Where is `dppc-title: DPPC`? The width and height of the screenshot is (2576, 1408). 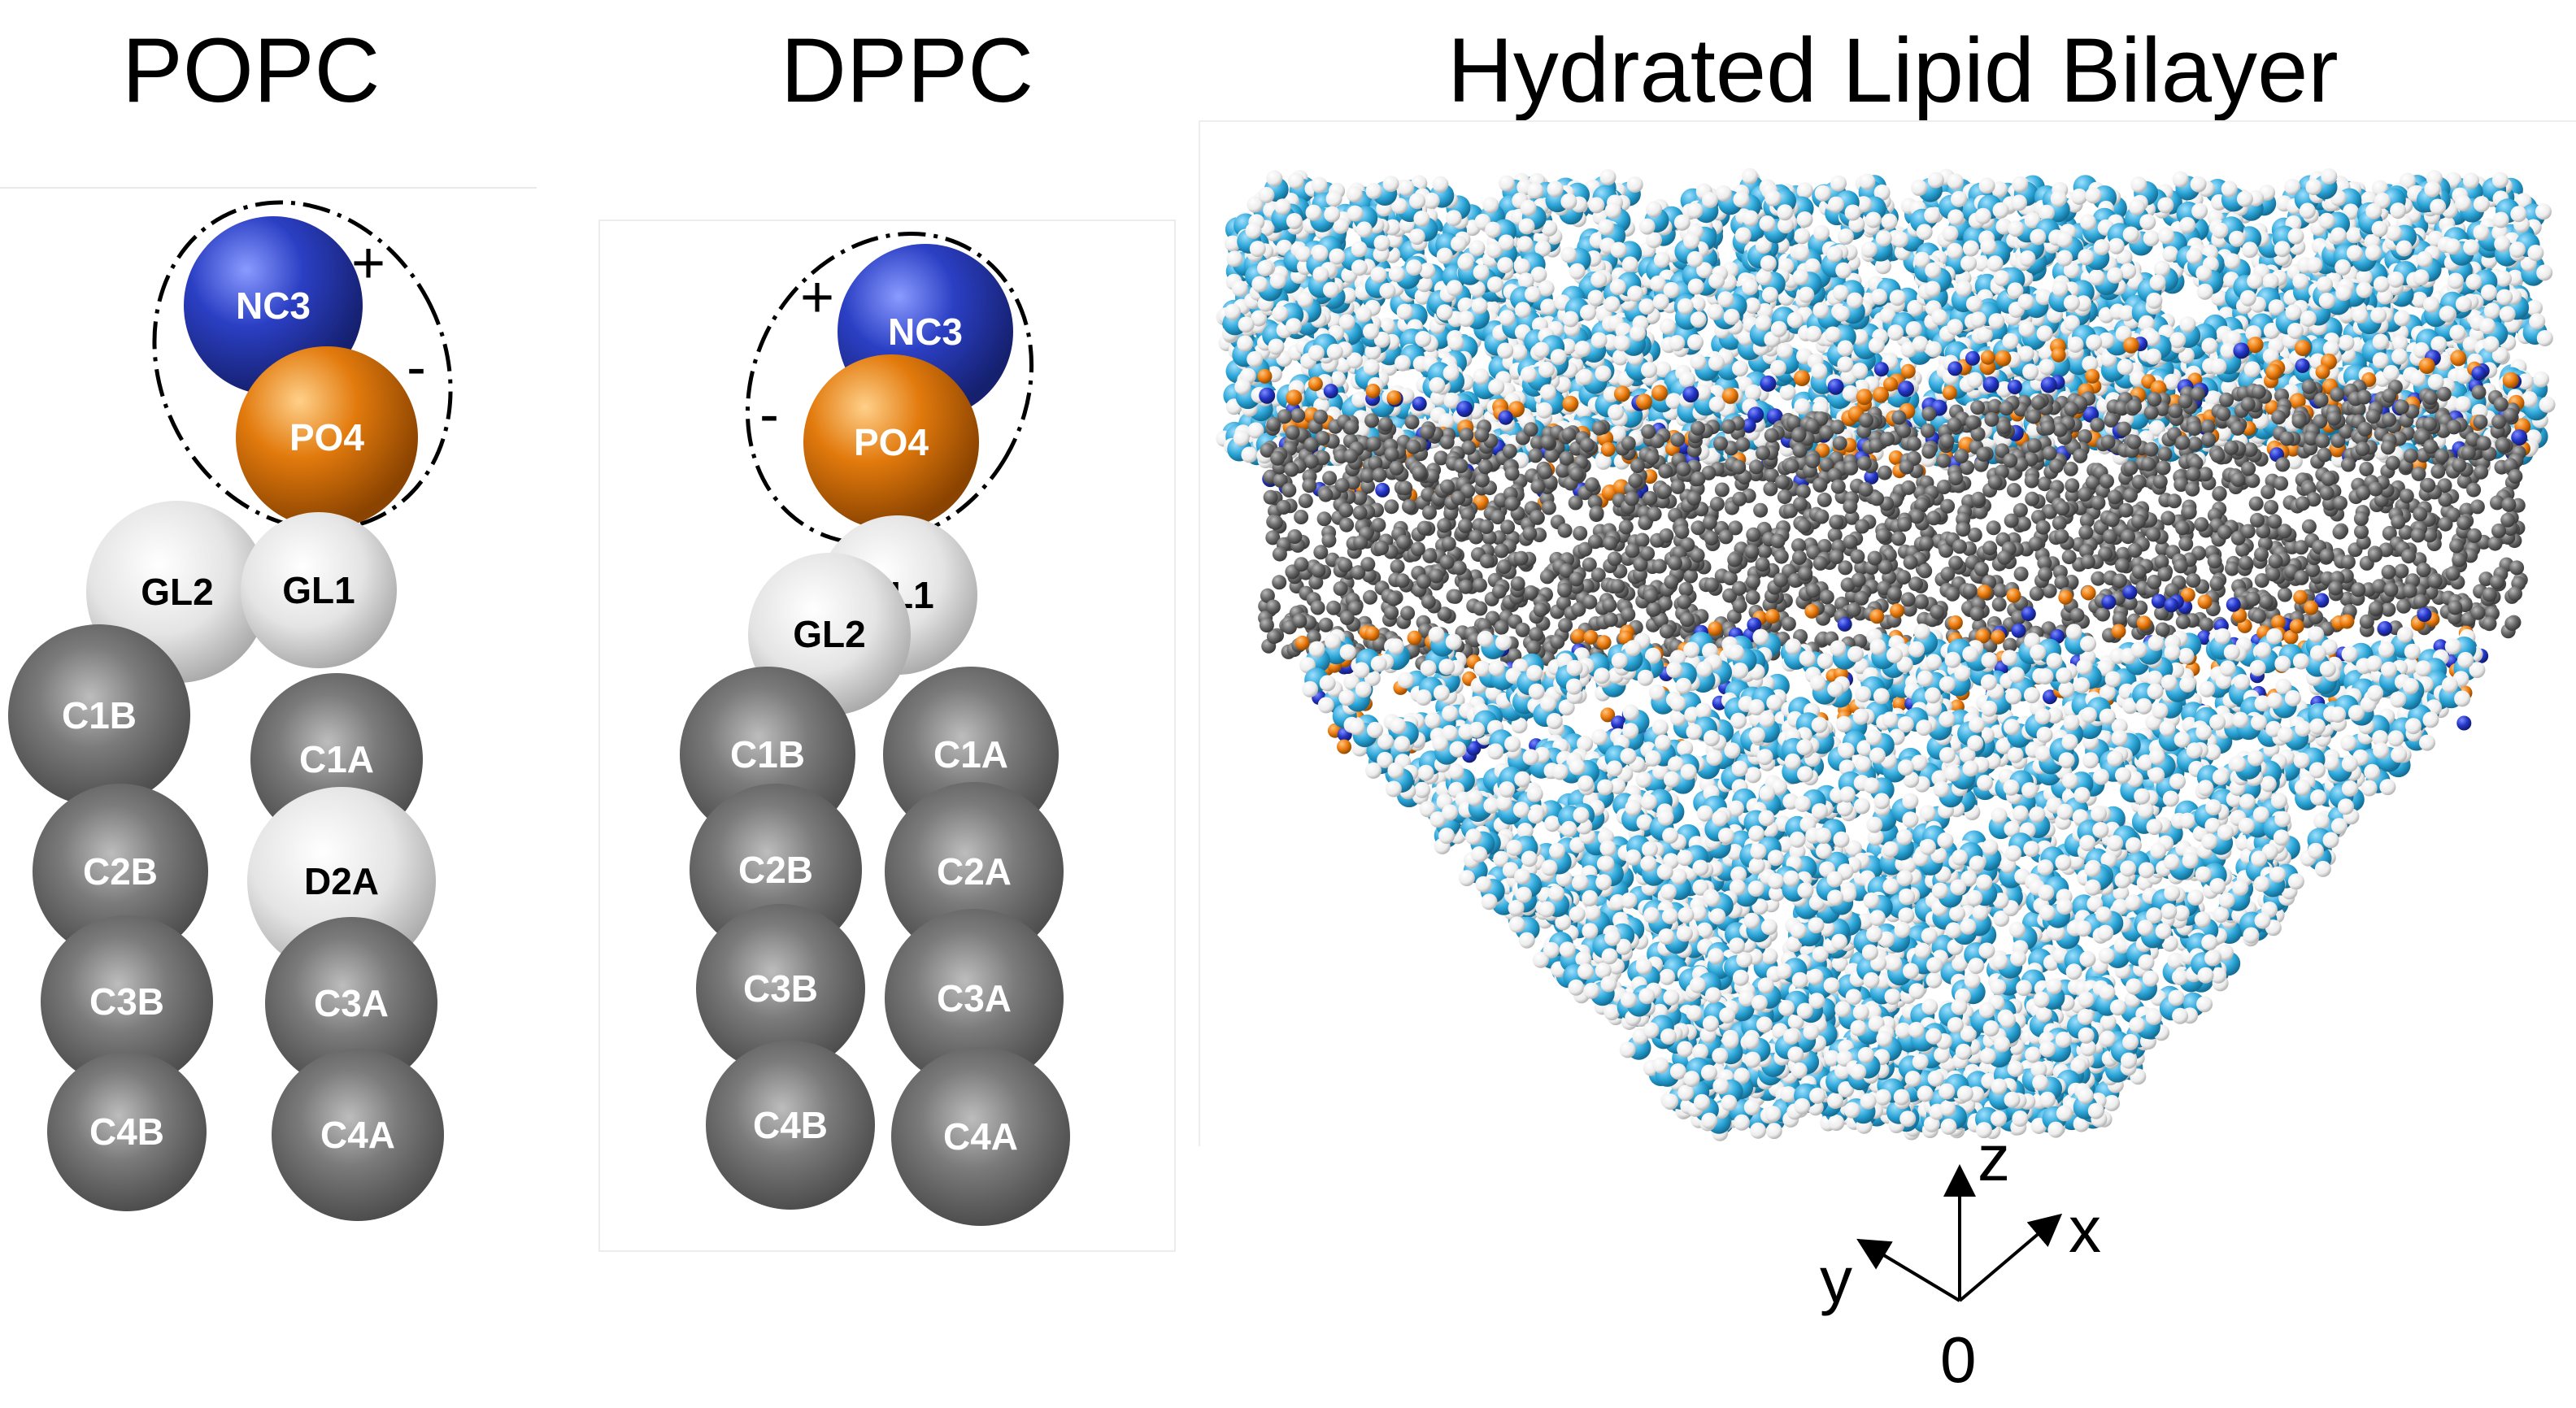 dppc-title: DPPC is located at coordinates (908, 70).